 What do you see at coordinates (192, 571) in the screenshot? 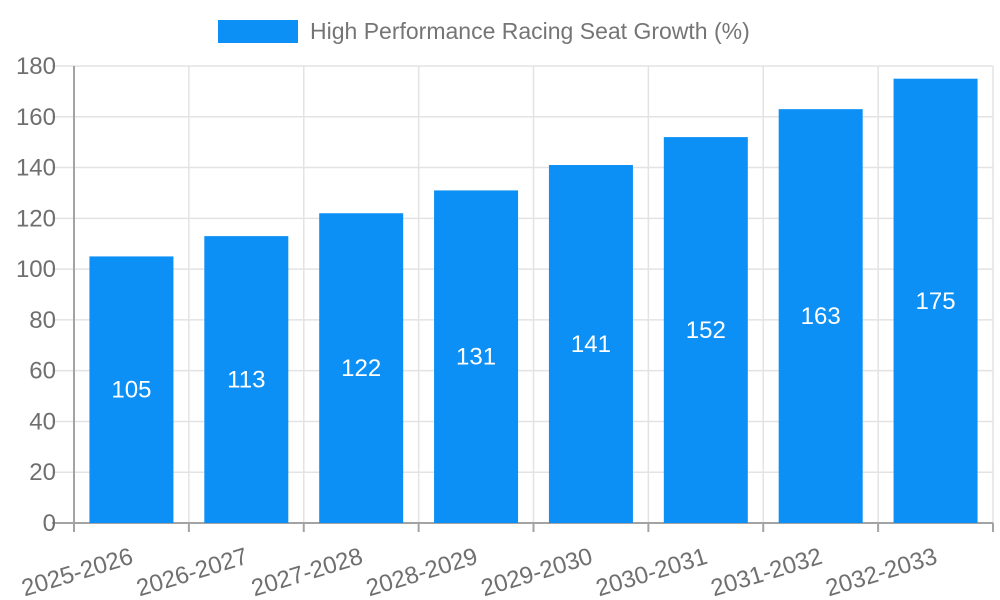
I see `x-tick-label: 2026-2027` at bounding box center [192, 571].